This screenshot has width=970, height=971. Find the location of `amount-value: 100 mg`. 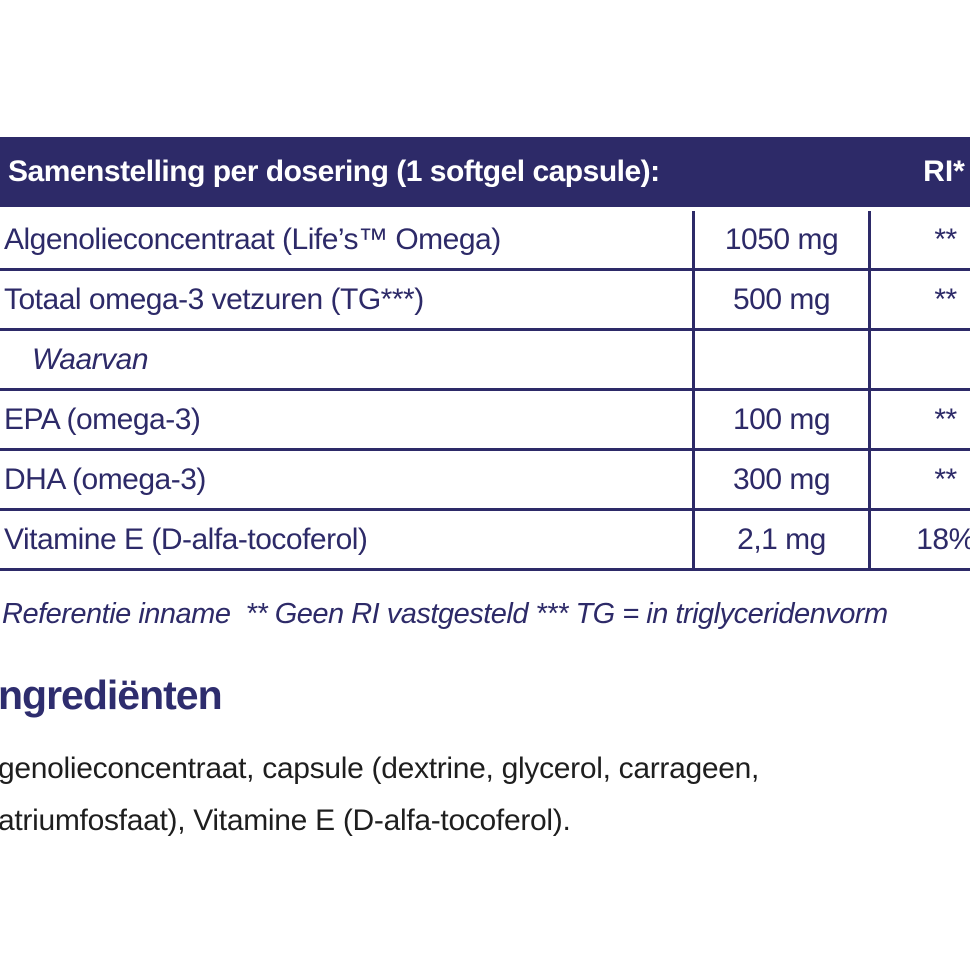

amount-value: 100 mg is located at coordinates (780, 419).